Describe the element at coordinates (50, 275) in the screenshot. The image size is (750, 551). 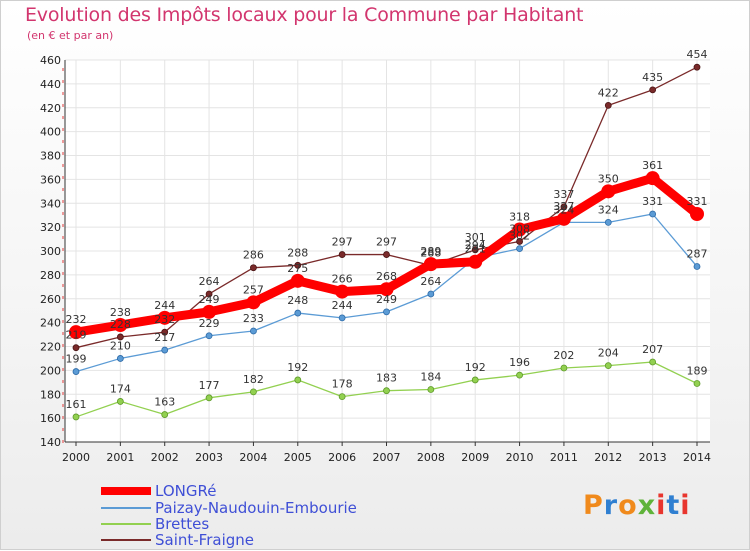
I see `y-tick-label: 280` at that location.